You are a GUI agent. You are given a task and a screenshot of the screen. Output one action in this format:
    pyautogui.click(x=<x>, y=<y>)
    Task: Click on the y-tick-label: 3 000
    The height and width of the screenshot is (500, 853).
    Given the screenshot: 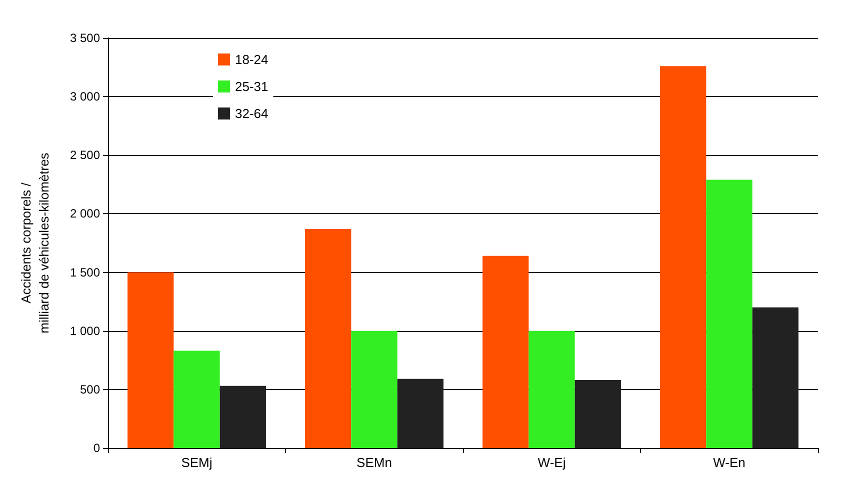 What is the action you would take?
    pyautogui.click(x=85, y=97)
    